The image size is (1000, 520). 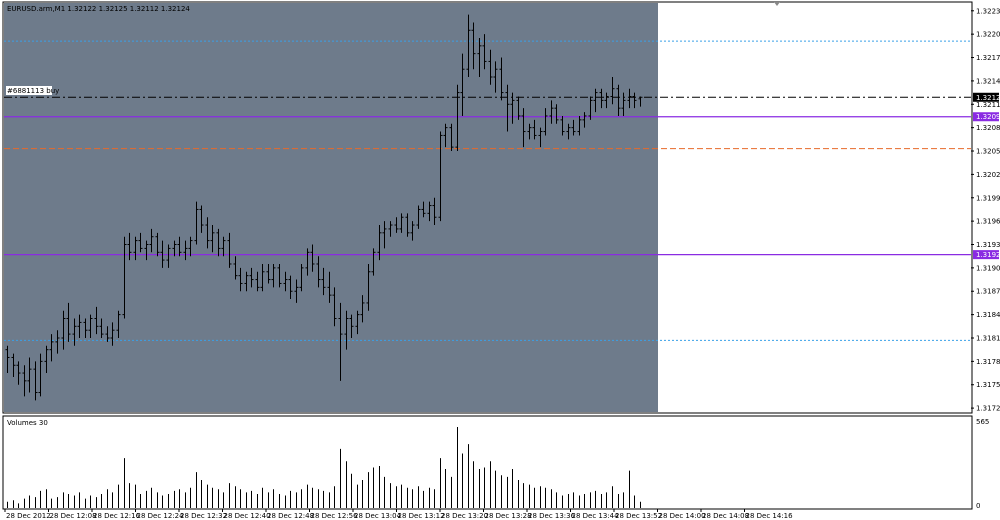 What do you see at coordinates (638, 516) in the screenshot?
I see `time-tick-label: 28 Dec 13:52` at bounding box center [638, 516].